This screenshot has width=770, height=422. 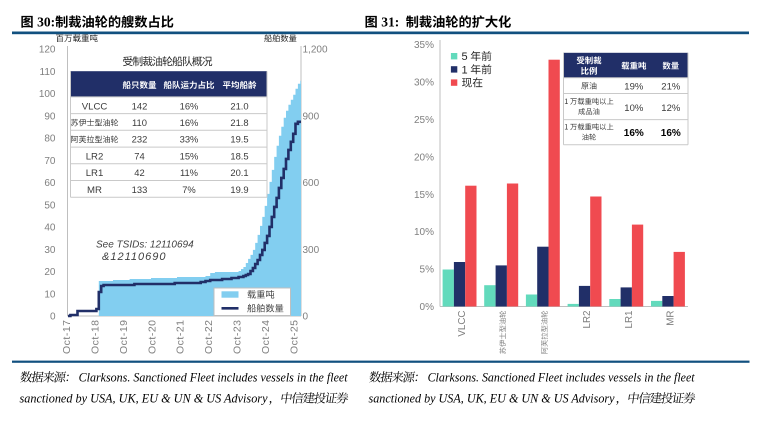 I want to click on svg-text: Oct-17, so click(x=67, y=337).